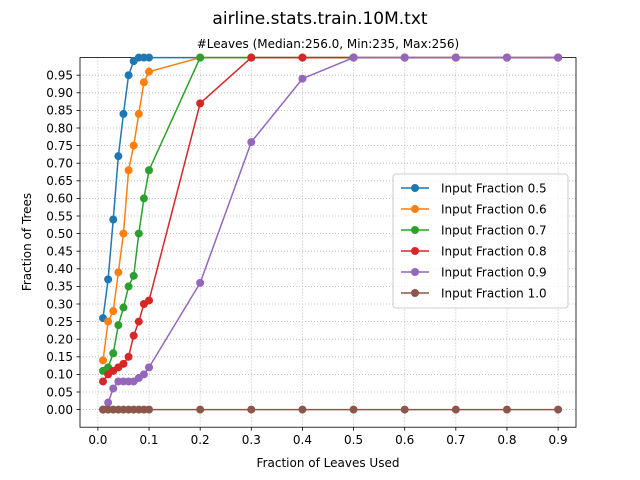 The width and height of the screenshot is (640, 480). Describe the element at coordinates (494, 293) in the screenshot. I see `legend-label: Input Fraction 1.0` at that location.